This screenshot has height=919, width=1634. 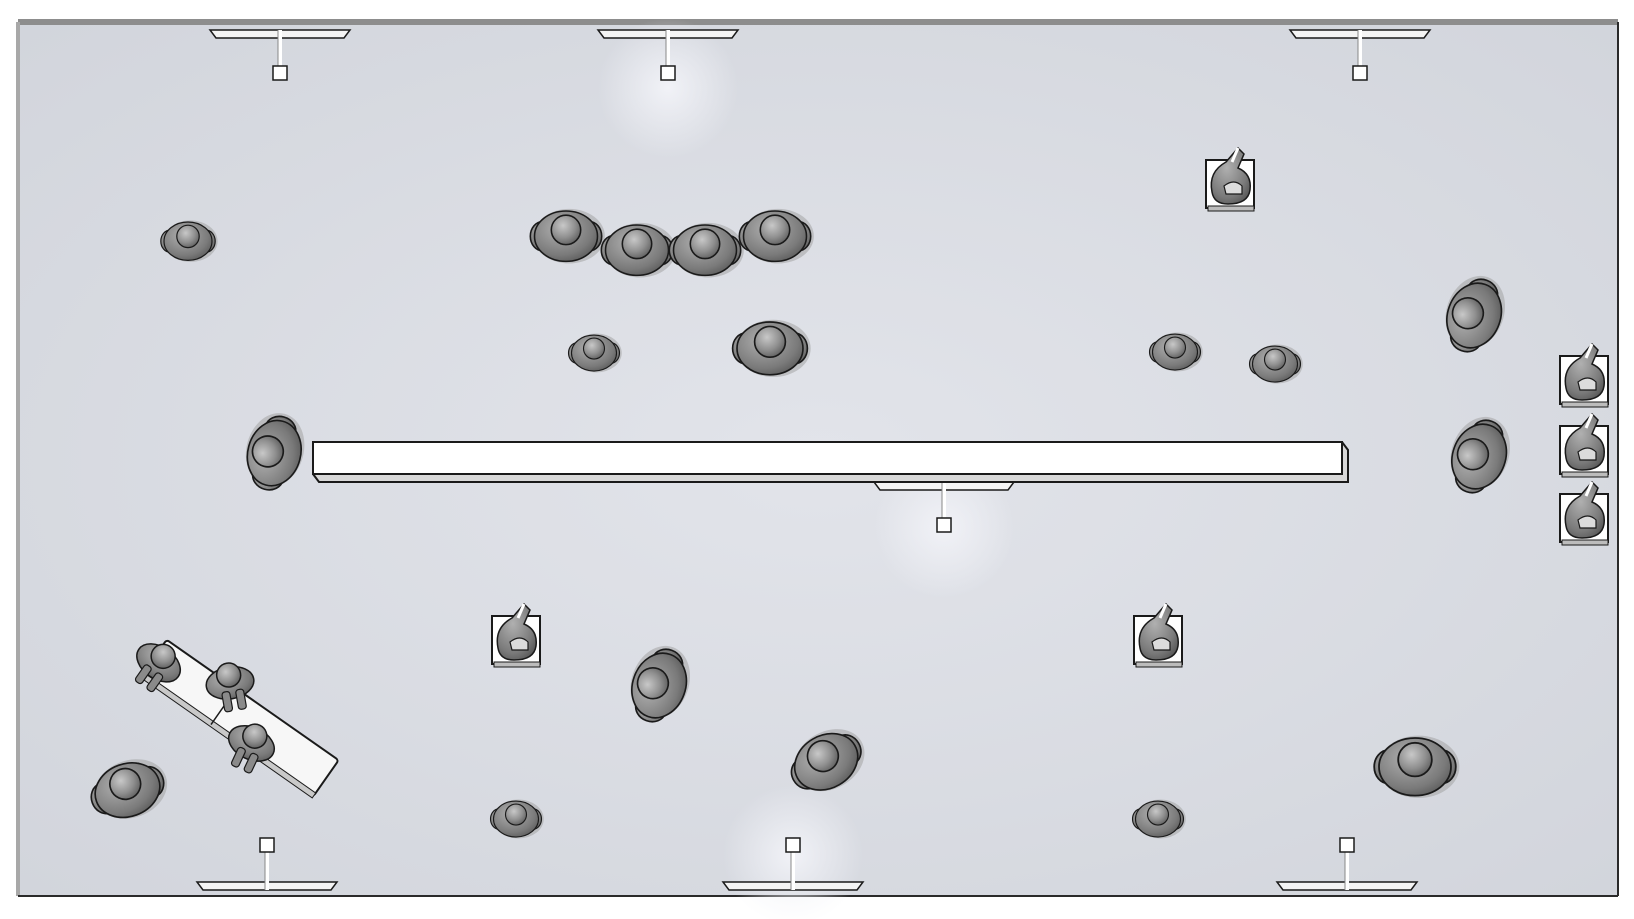 What do you see at coordinates (668, 88) in the screenshot?
I see `light-glow` at bounding box center [668, 88].